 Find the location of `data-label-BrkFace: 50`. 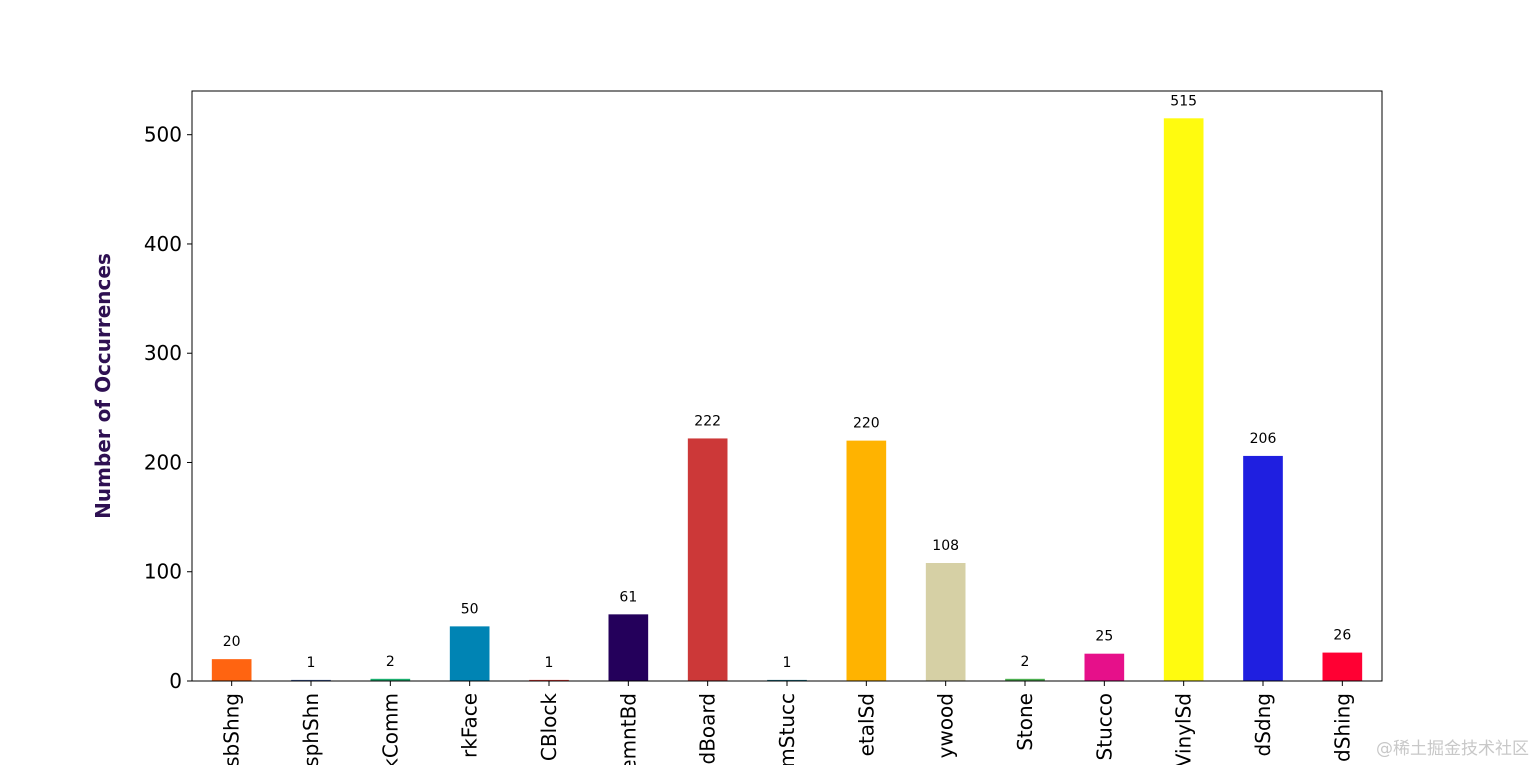

data-label-BrkFace: 50 is located at coordinates (470, 609).